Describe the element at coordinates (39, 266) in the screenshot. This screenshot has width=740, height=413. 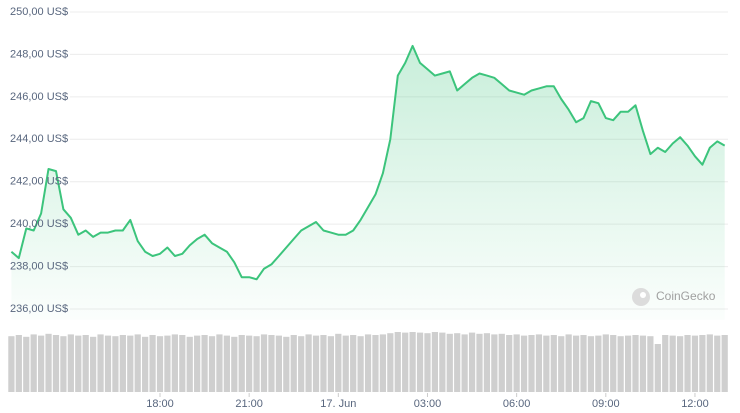
I see `y-tick-label: 238,00 US$` at that location.